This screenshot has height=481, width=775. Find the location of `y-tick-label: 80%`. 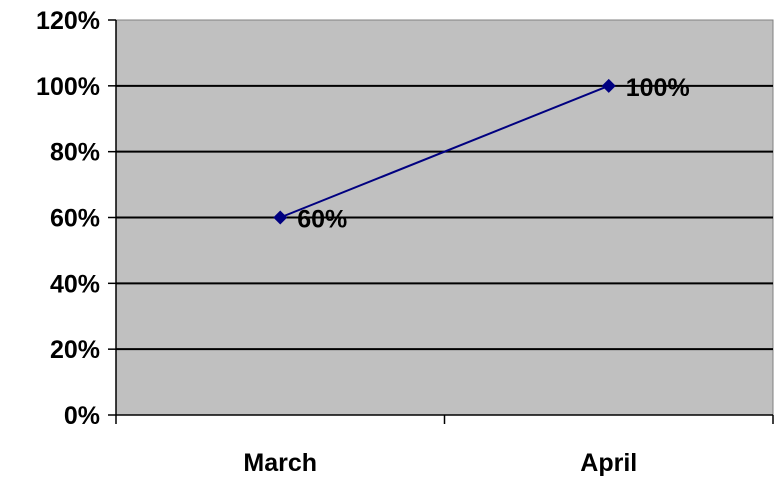

y-tick-label: 80% is located at coordinates (75, 153).